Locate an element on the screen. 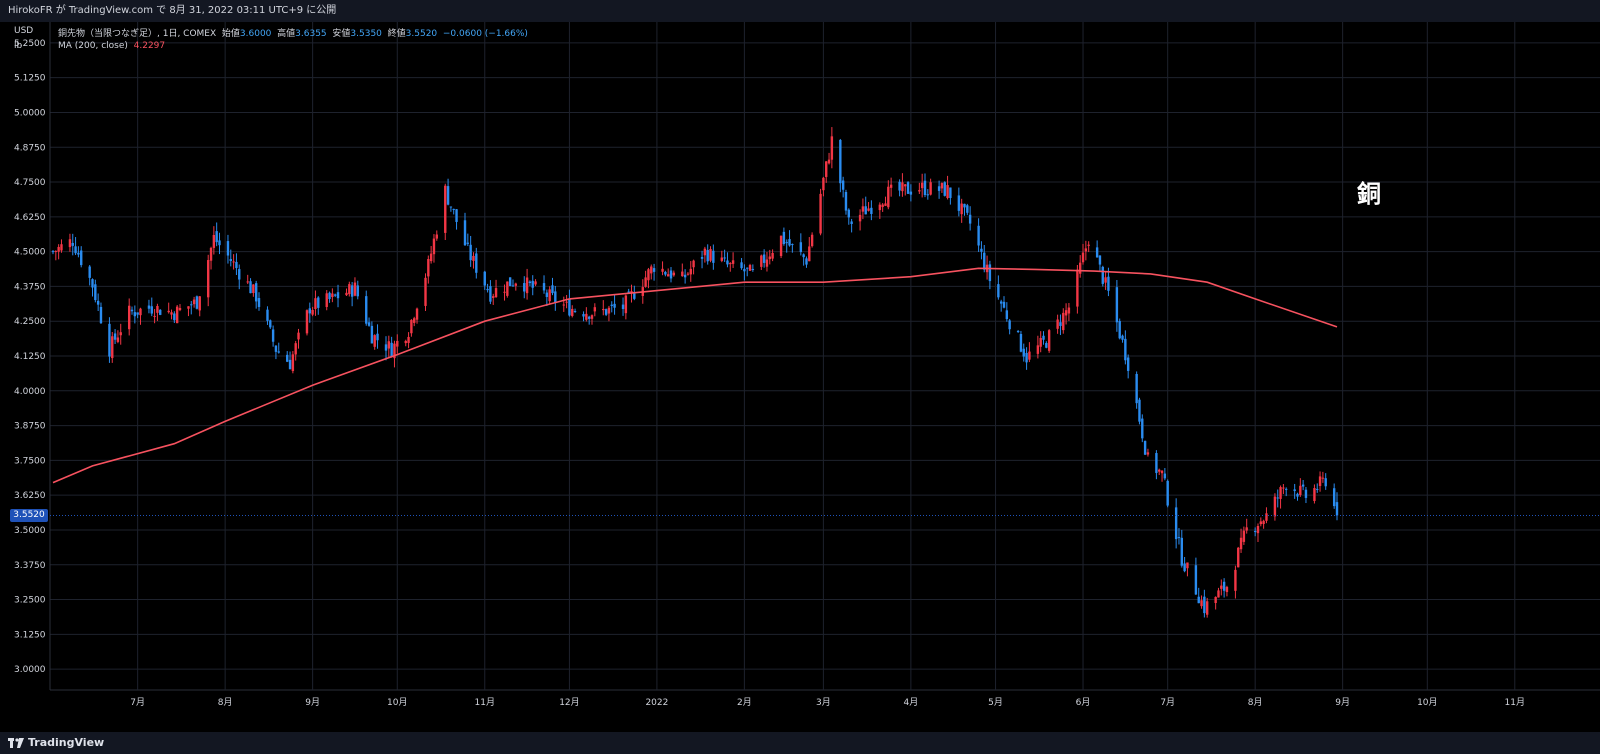 This screenshot has height=754, width=1600. y-tick-label: 4.2500 is located at coordinates (30, 322).